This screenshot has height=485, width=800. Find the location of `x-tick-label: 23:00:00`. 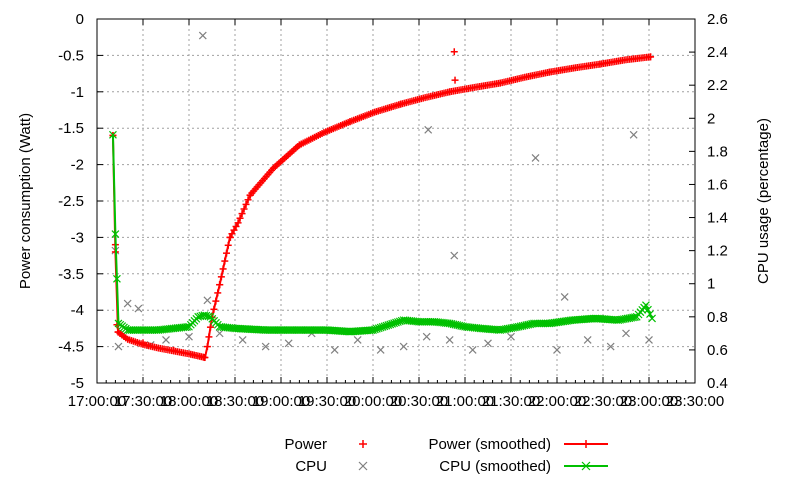

x-tick-label: 23:00:00 is located at coordinates (649, 401).